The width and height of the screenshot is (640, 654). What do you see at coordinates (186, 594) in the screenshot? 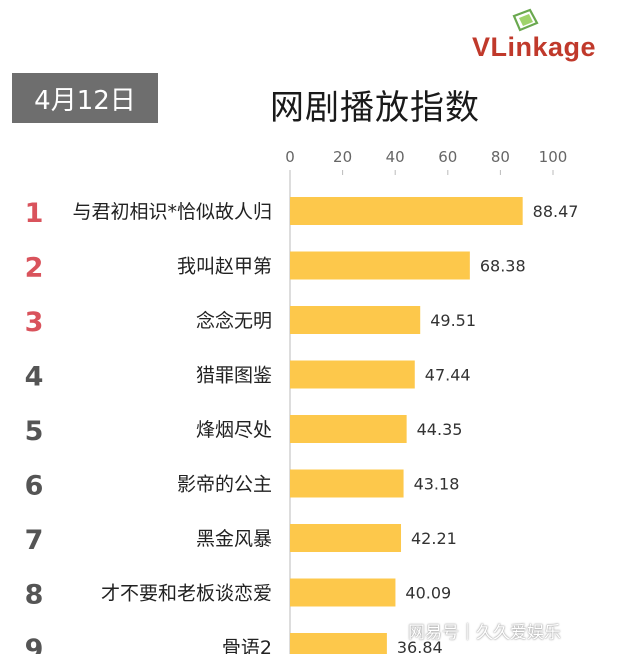
I see `category-label-8: 才不要和老板谈恋爱` at bounding box center [186, 594].